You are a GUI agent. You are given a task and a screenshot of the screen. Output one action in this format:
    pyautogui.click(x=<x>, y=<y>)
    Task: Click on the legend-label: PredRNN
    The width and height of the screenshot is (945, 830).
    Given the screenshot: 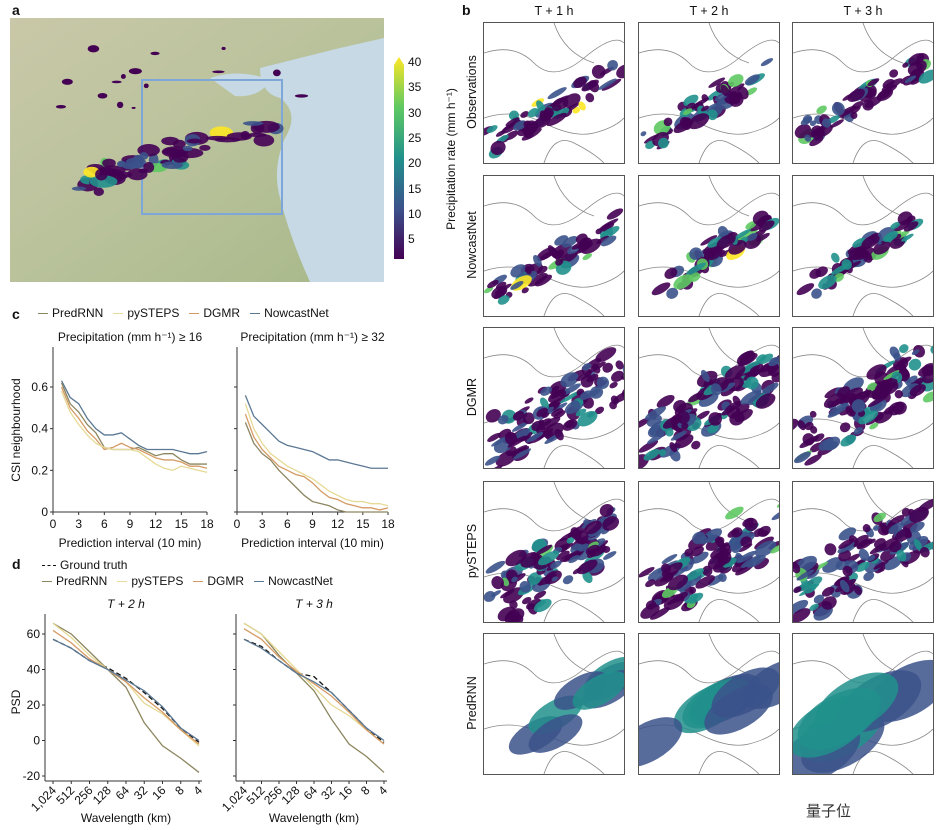 What is the action you would take?
    pyautogui.click(x=78, y=313)
    